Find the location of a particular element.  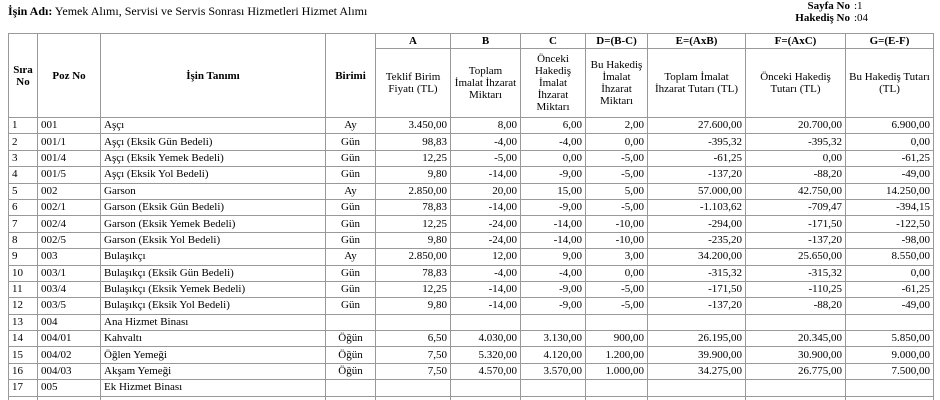

table-cell: Aşçı (Eksik Yemek Bedeli) is located at coordinates (213, 158).